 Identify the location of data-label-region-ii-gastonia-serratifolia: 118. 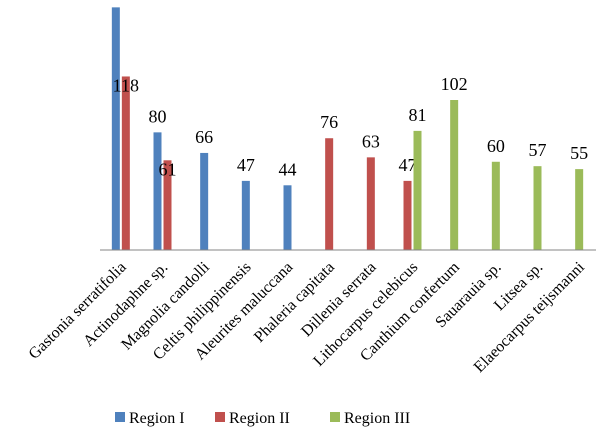
(126, 85).